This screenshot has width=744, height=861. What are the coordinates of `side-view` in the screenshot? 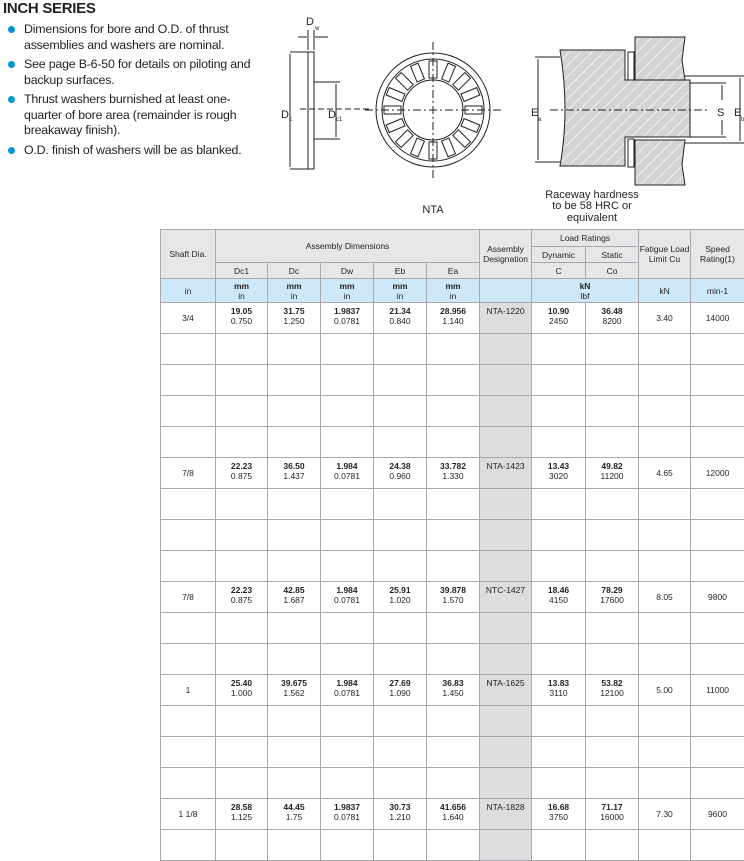 It's located at (330, 99).